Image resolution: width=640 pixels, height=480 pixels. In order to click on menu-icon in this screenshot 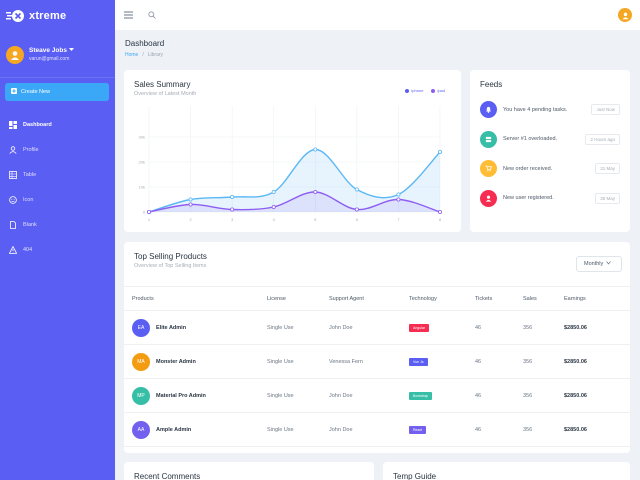, I will do `click(128, 15)`.